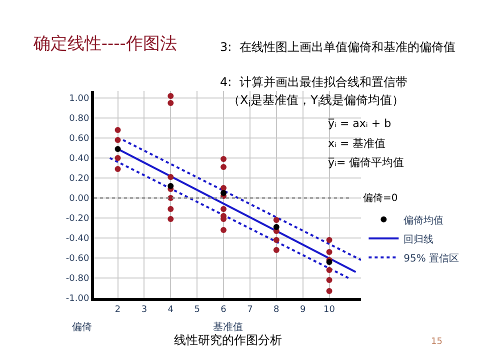 This screenshot has height=360, width=477. Describe the element at coordinates (78, 239) in the screenshot. I see `y-tick-label: -0.40` at that location.